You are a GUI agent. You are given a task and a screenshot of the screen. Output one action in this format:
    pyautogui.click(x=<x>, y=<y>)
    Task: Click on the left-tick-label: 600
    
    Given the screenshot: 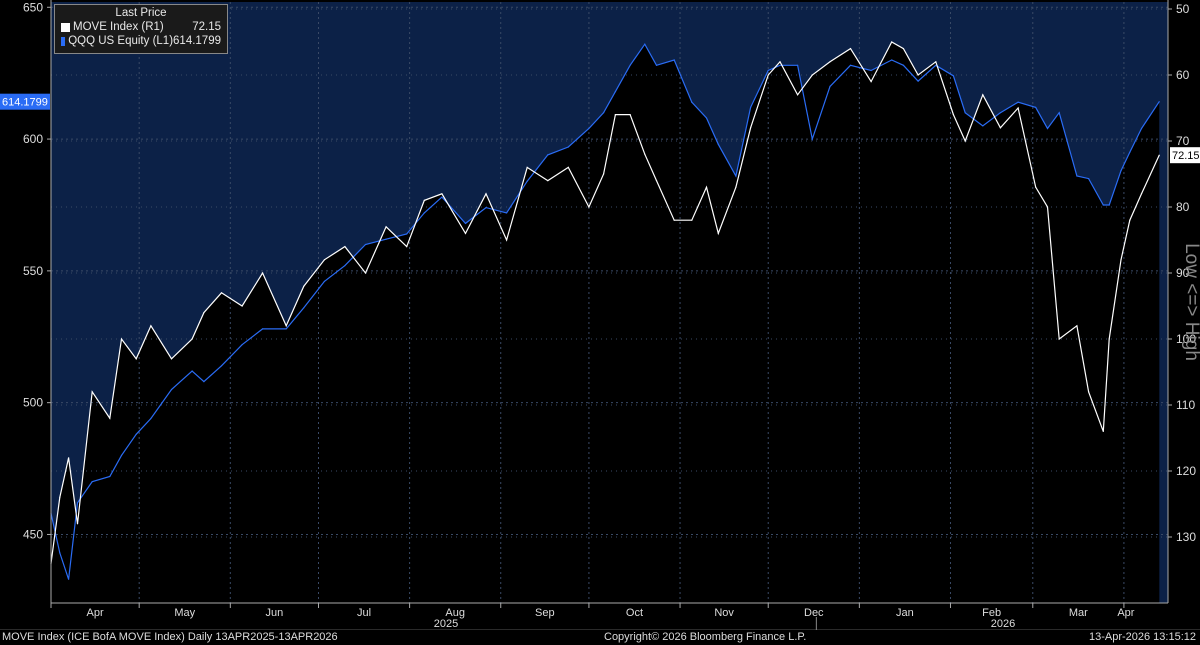 What is the action you would take?
    pyautogui.click(x=33, y=139)
    